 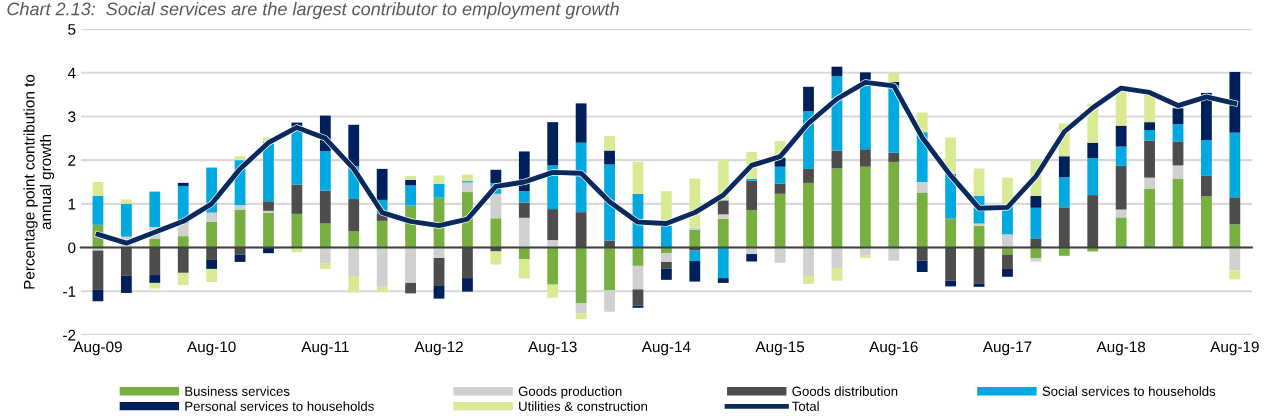 I want to click on x-tick-label: Aug-19, so click(x=1234, y=348).